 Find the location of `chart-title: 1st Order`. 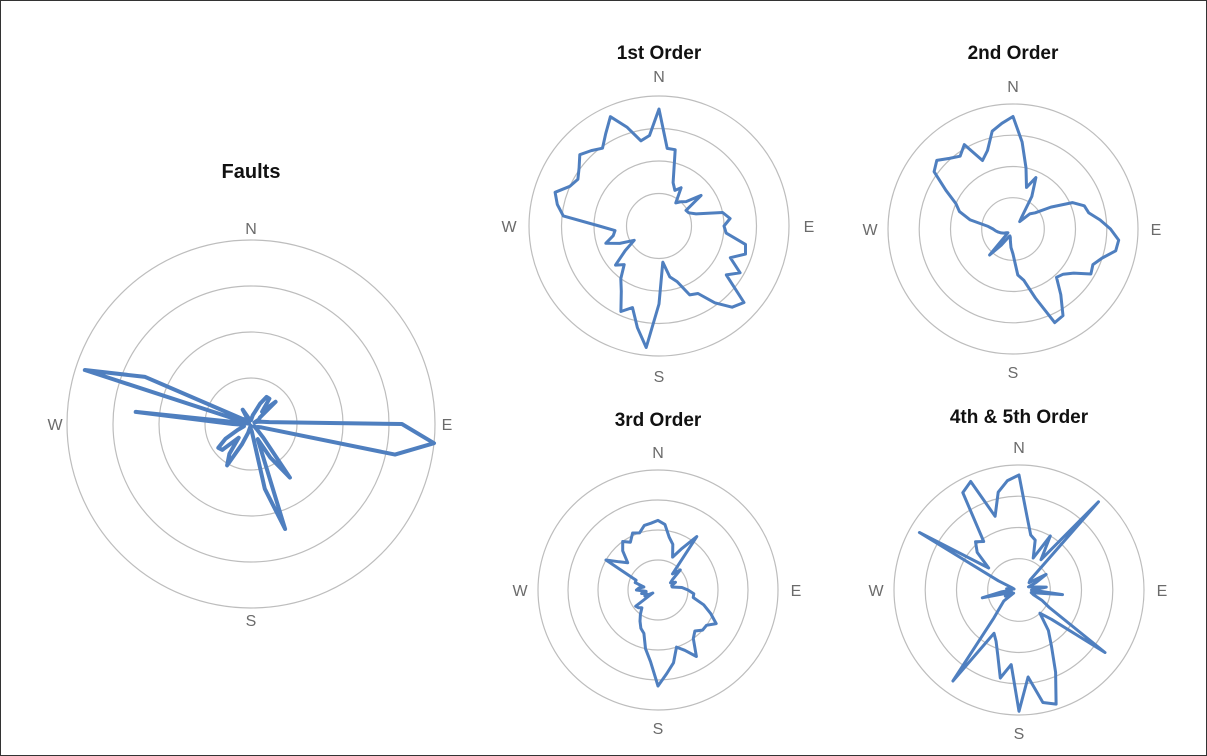

chart-title: 1st Order is located at coordinates (659, 53).